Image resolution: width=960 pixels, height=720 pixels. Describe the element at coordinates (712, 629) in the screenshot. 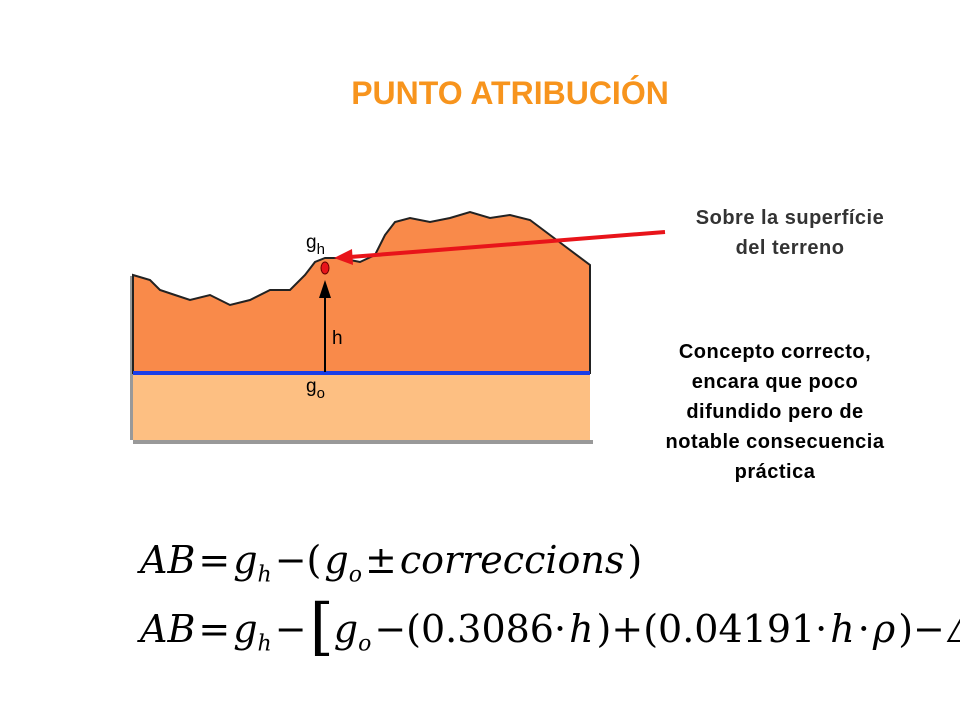

I see `formula-token: )+(0.04191·` at that location.